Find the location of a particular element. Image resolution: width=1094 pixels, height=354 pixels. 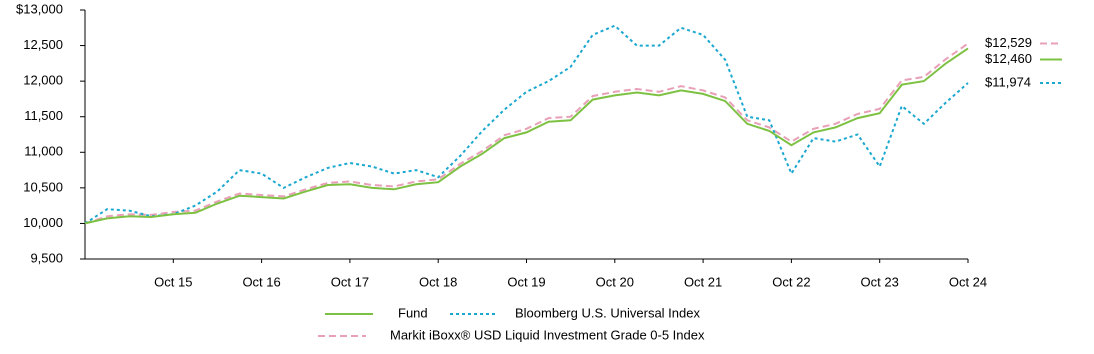

x-tick-label: Oct 19 is located at coordinates (526, 281).